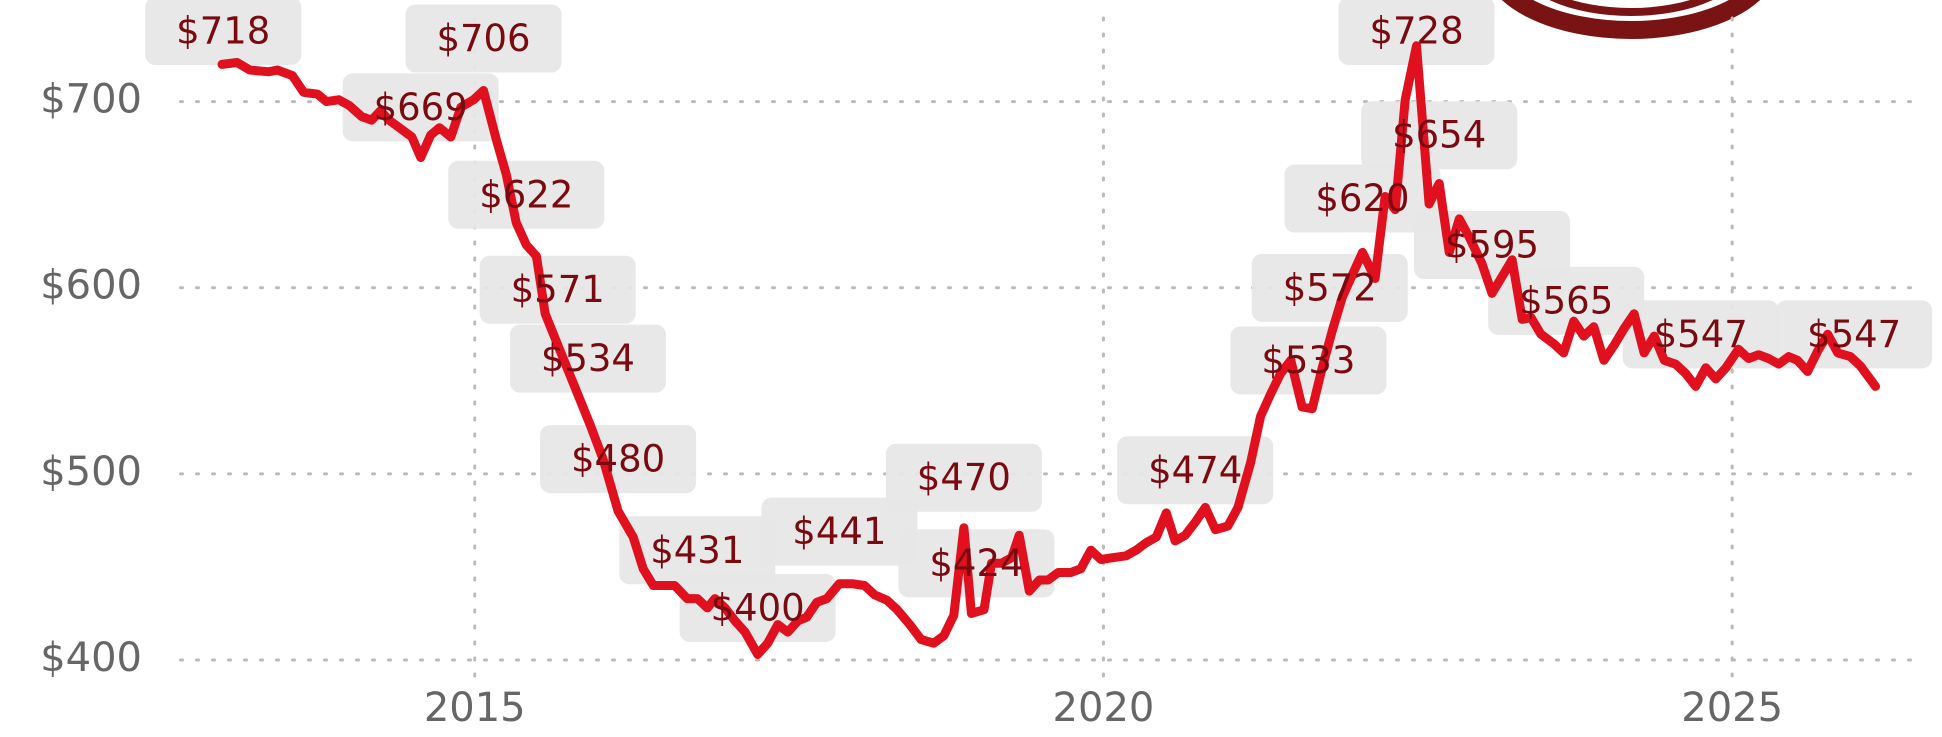  I want to click on data-label: $441, so click(839, 531).